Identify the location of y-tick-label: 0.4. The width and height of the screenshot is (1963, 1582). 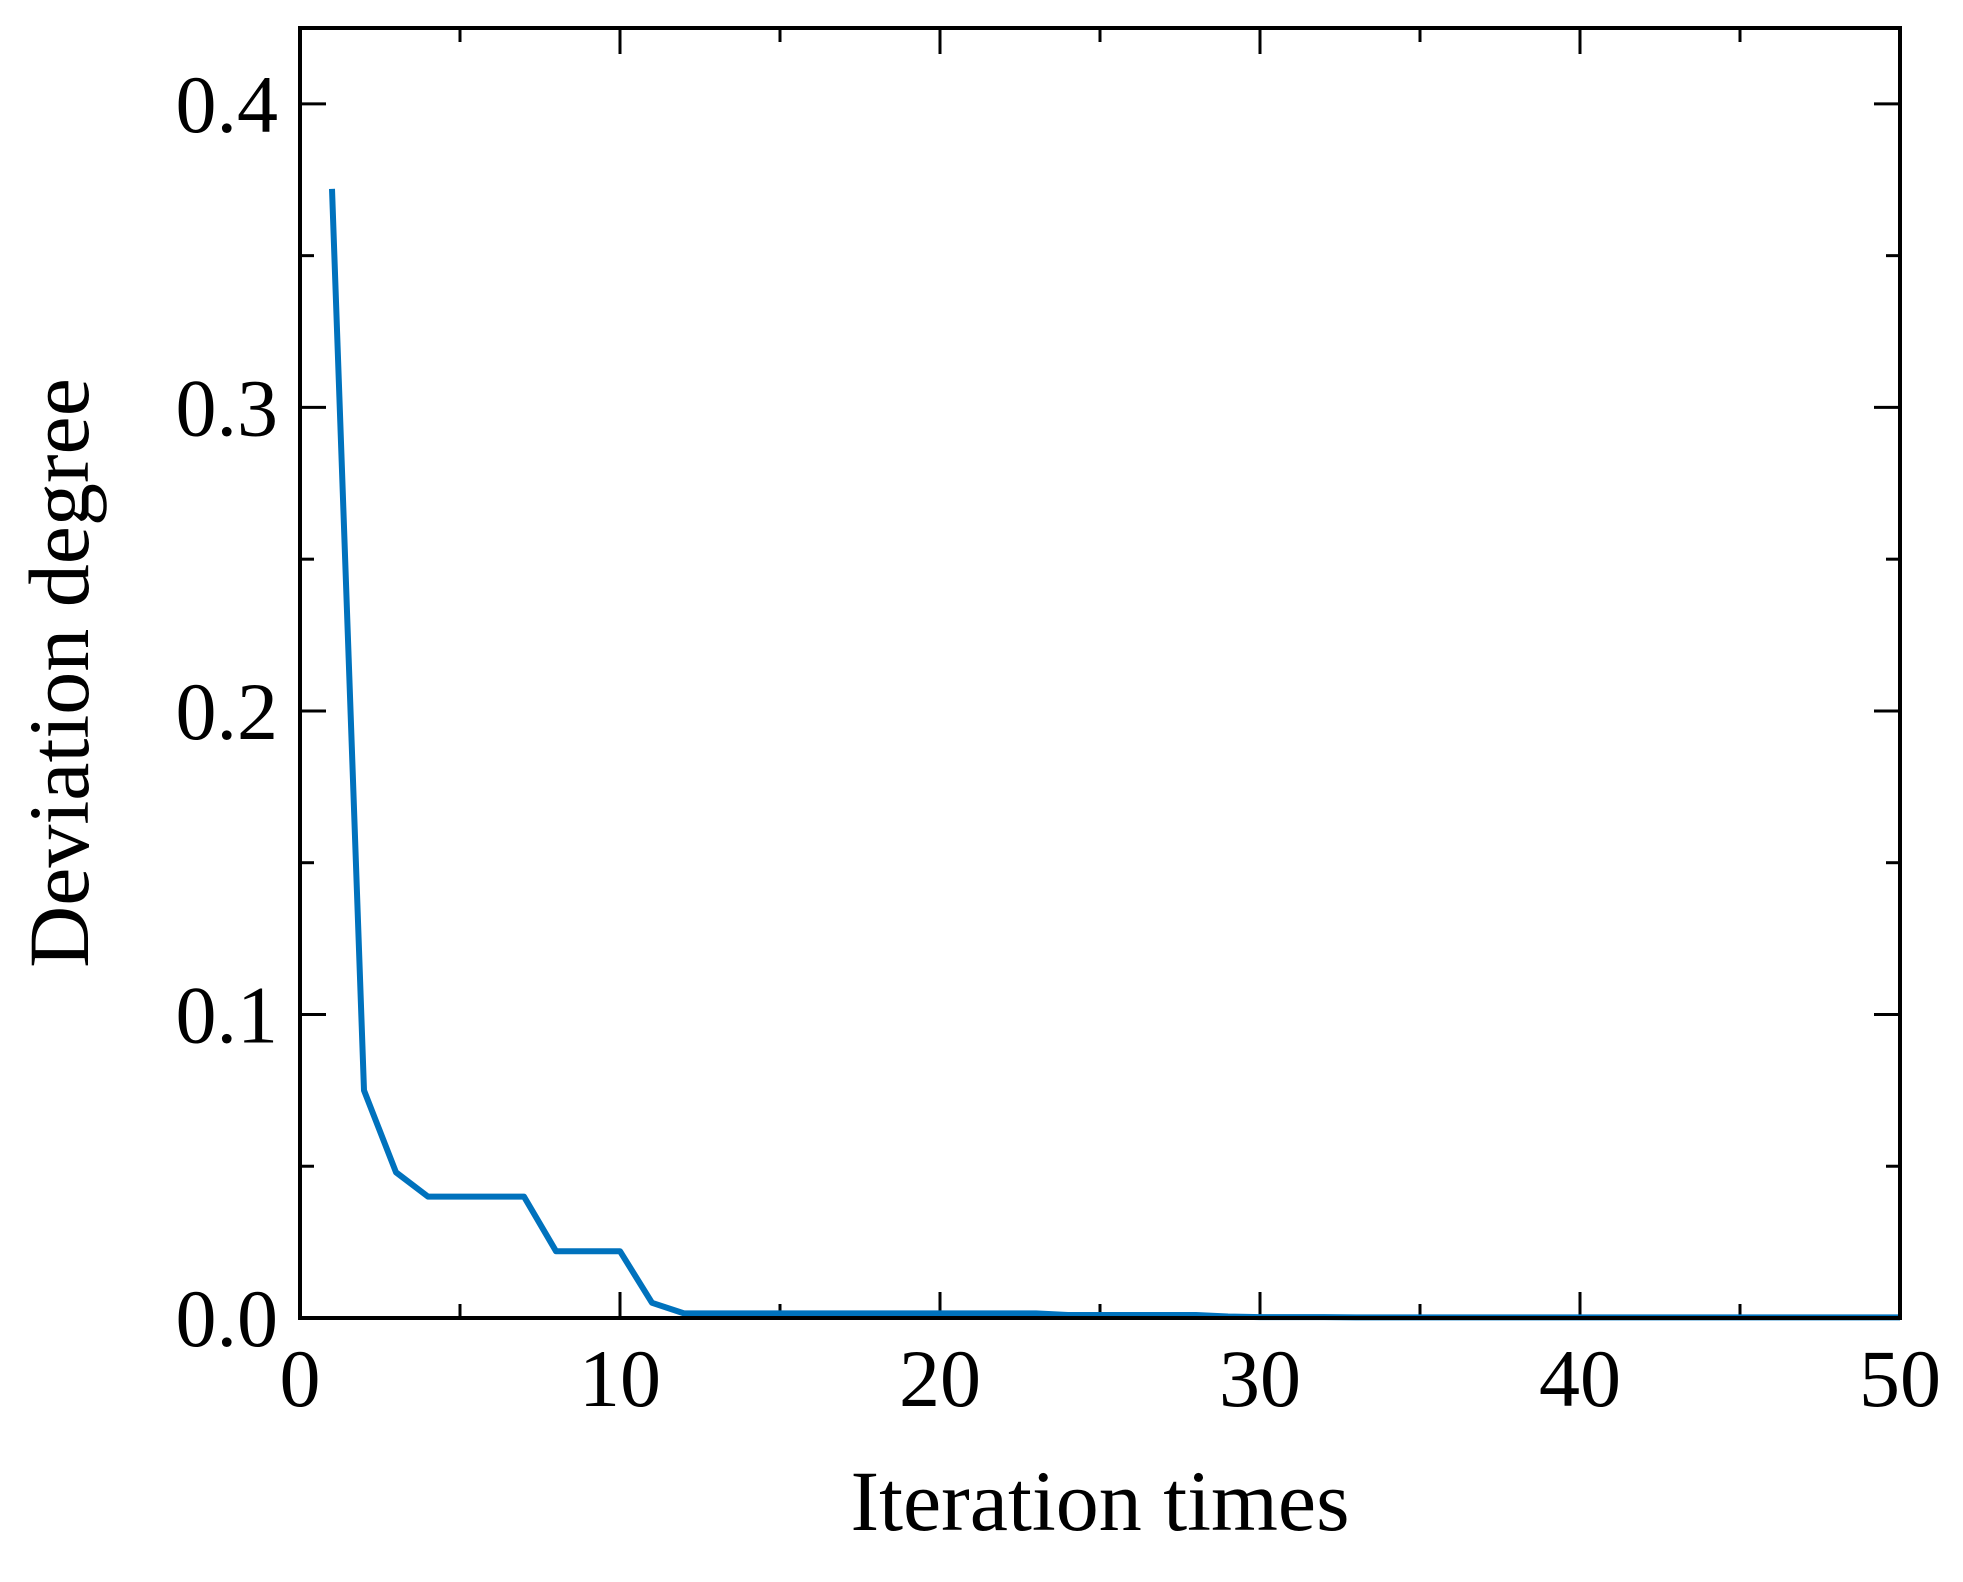
(227, 104).